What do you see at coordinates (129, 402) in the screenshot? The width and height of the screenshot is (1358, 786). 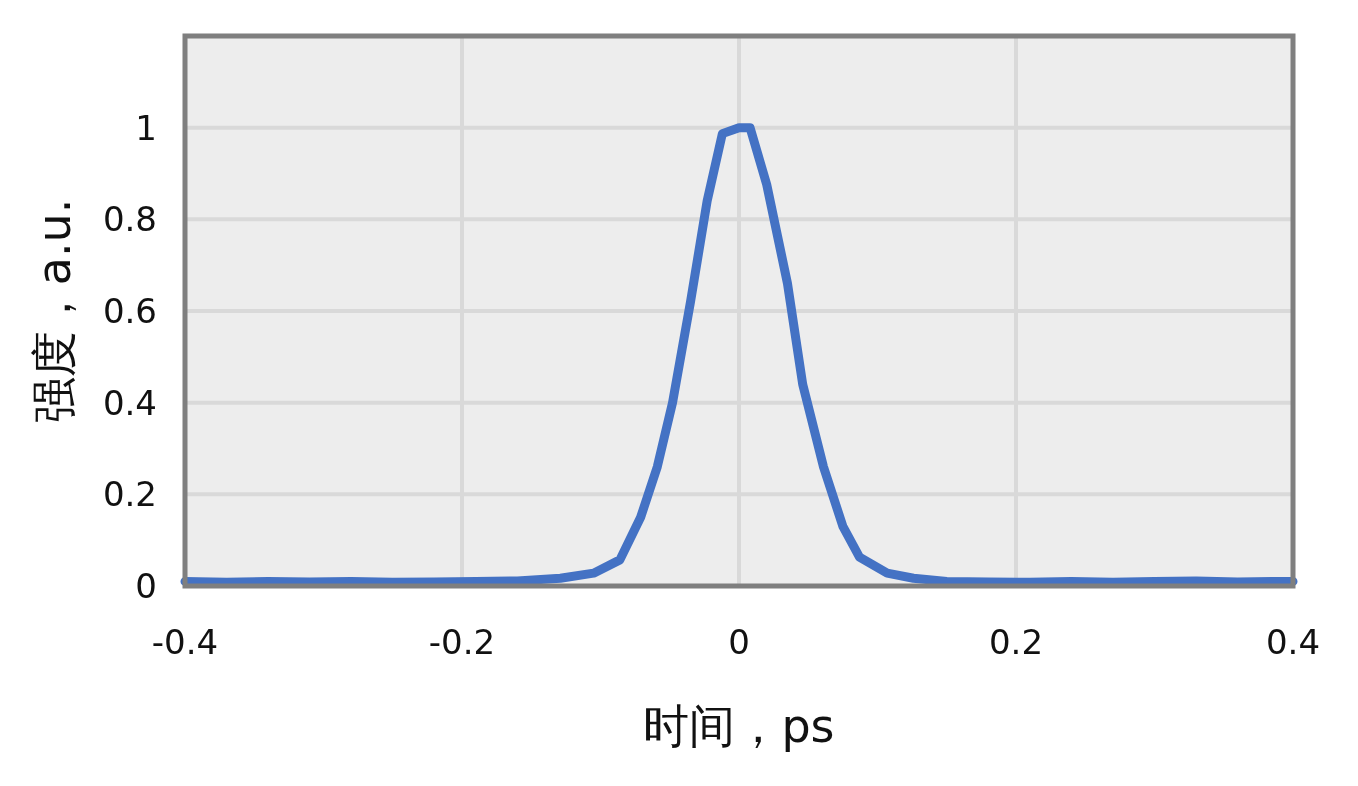 I see `y-tick-label: 0.4` at bounding box center [129, 402].